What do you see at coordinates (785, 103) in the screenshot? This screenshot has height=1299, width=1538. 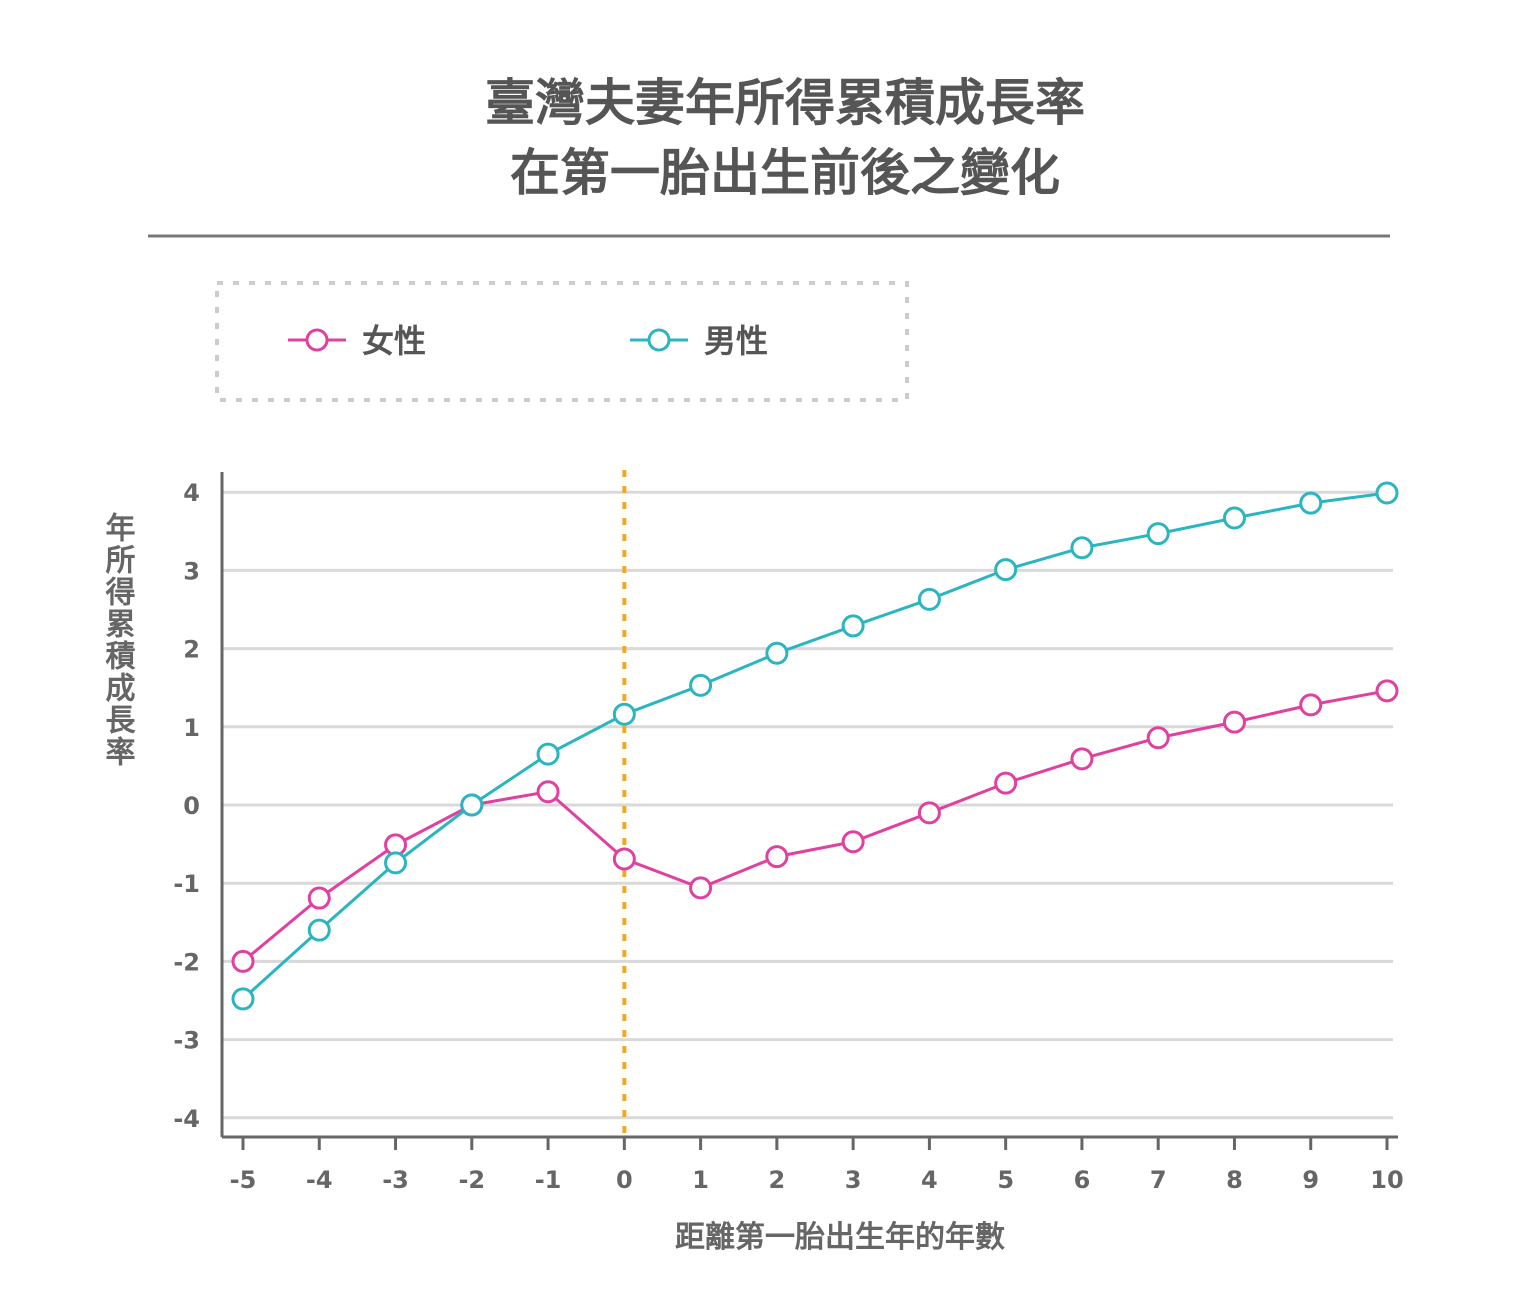 I see `chart-title-line-1: 臺灣夫妻年所得累積成長率` at bounding box center [785, 103].